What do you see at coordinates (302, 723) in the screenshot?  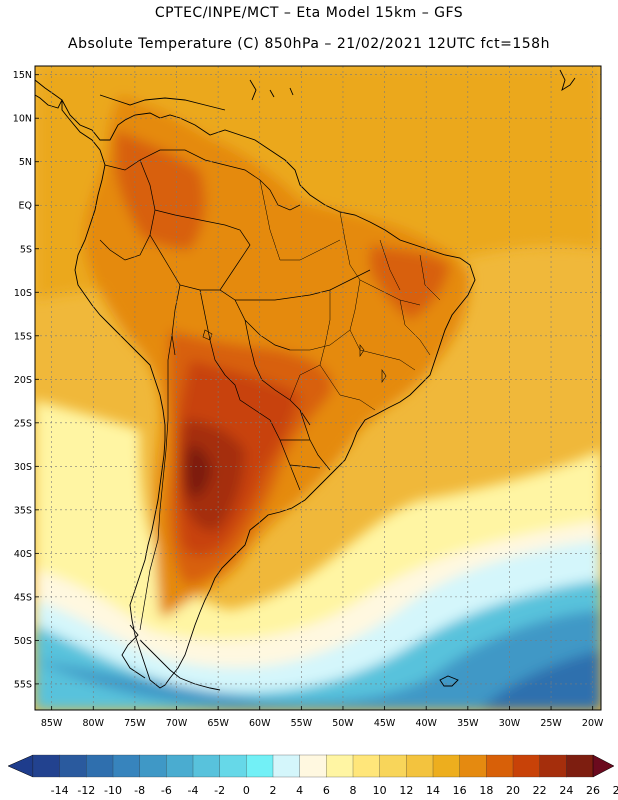 I see `lon-label: 55W` at bounding box center [302, 723].